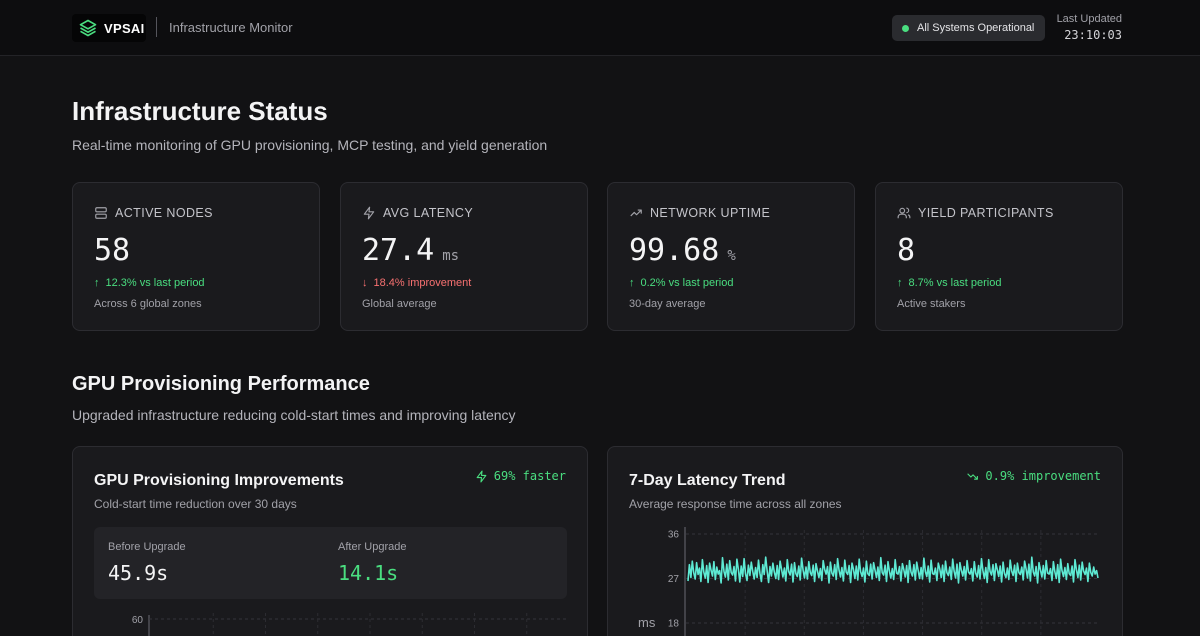 The height and width of the screenshot is (636, 1200). Describe the element at coordinates (365, 283) in the screenshot. I see `arrow-down-icon: ↓` at that location.